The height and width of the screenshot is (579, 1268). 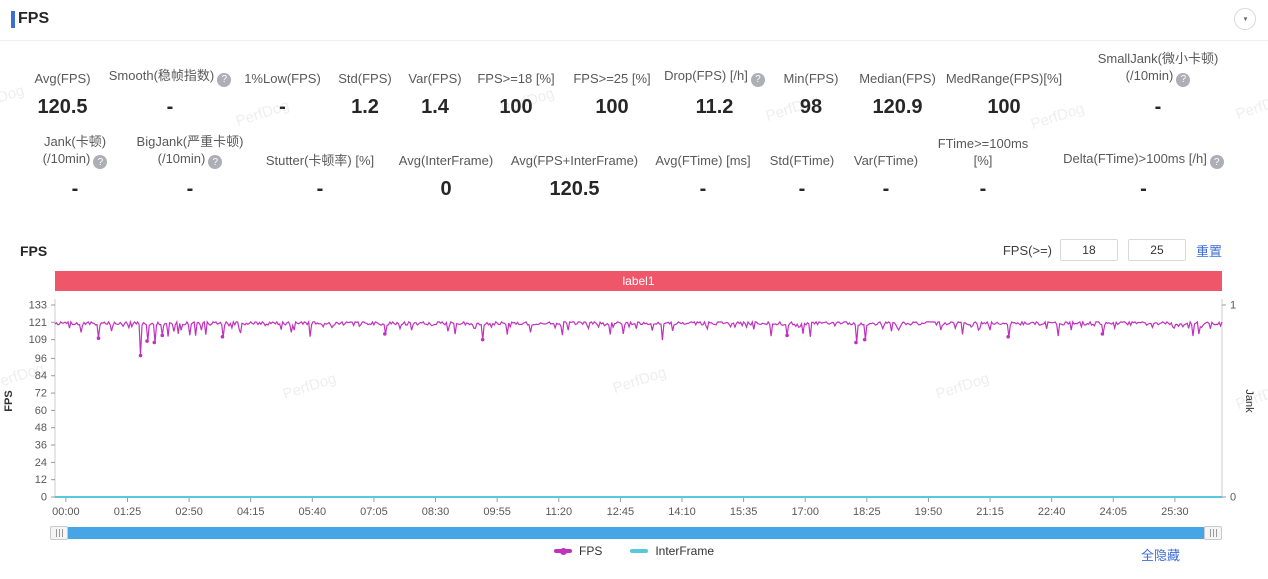 I want to click on stat-label: Var(FTime), so click(x=886, y=160).